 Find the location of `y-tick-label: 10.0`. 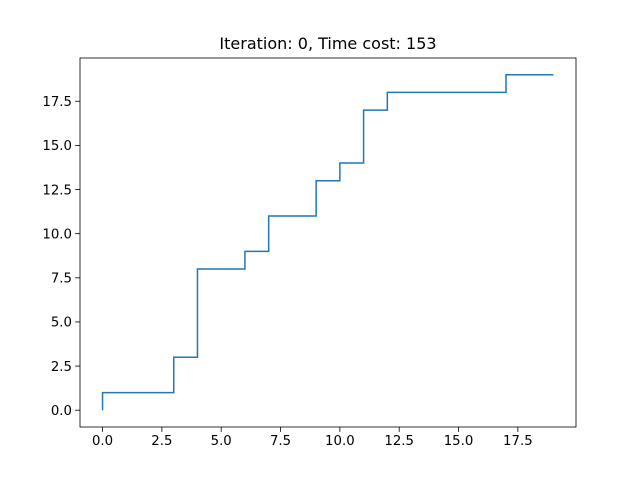

y-tick-label: 10.0 is located at coordinates (57, 234).